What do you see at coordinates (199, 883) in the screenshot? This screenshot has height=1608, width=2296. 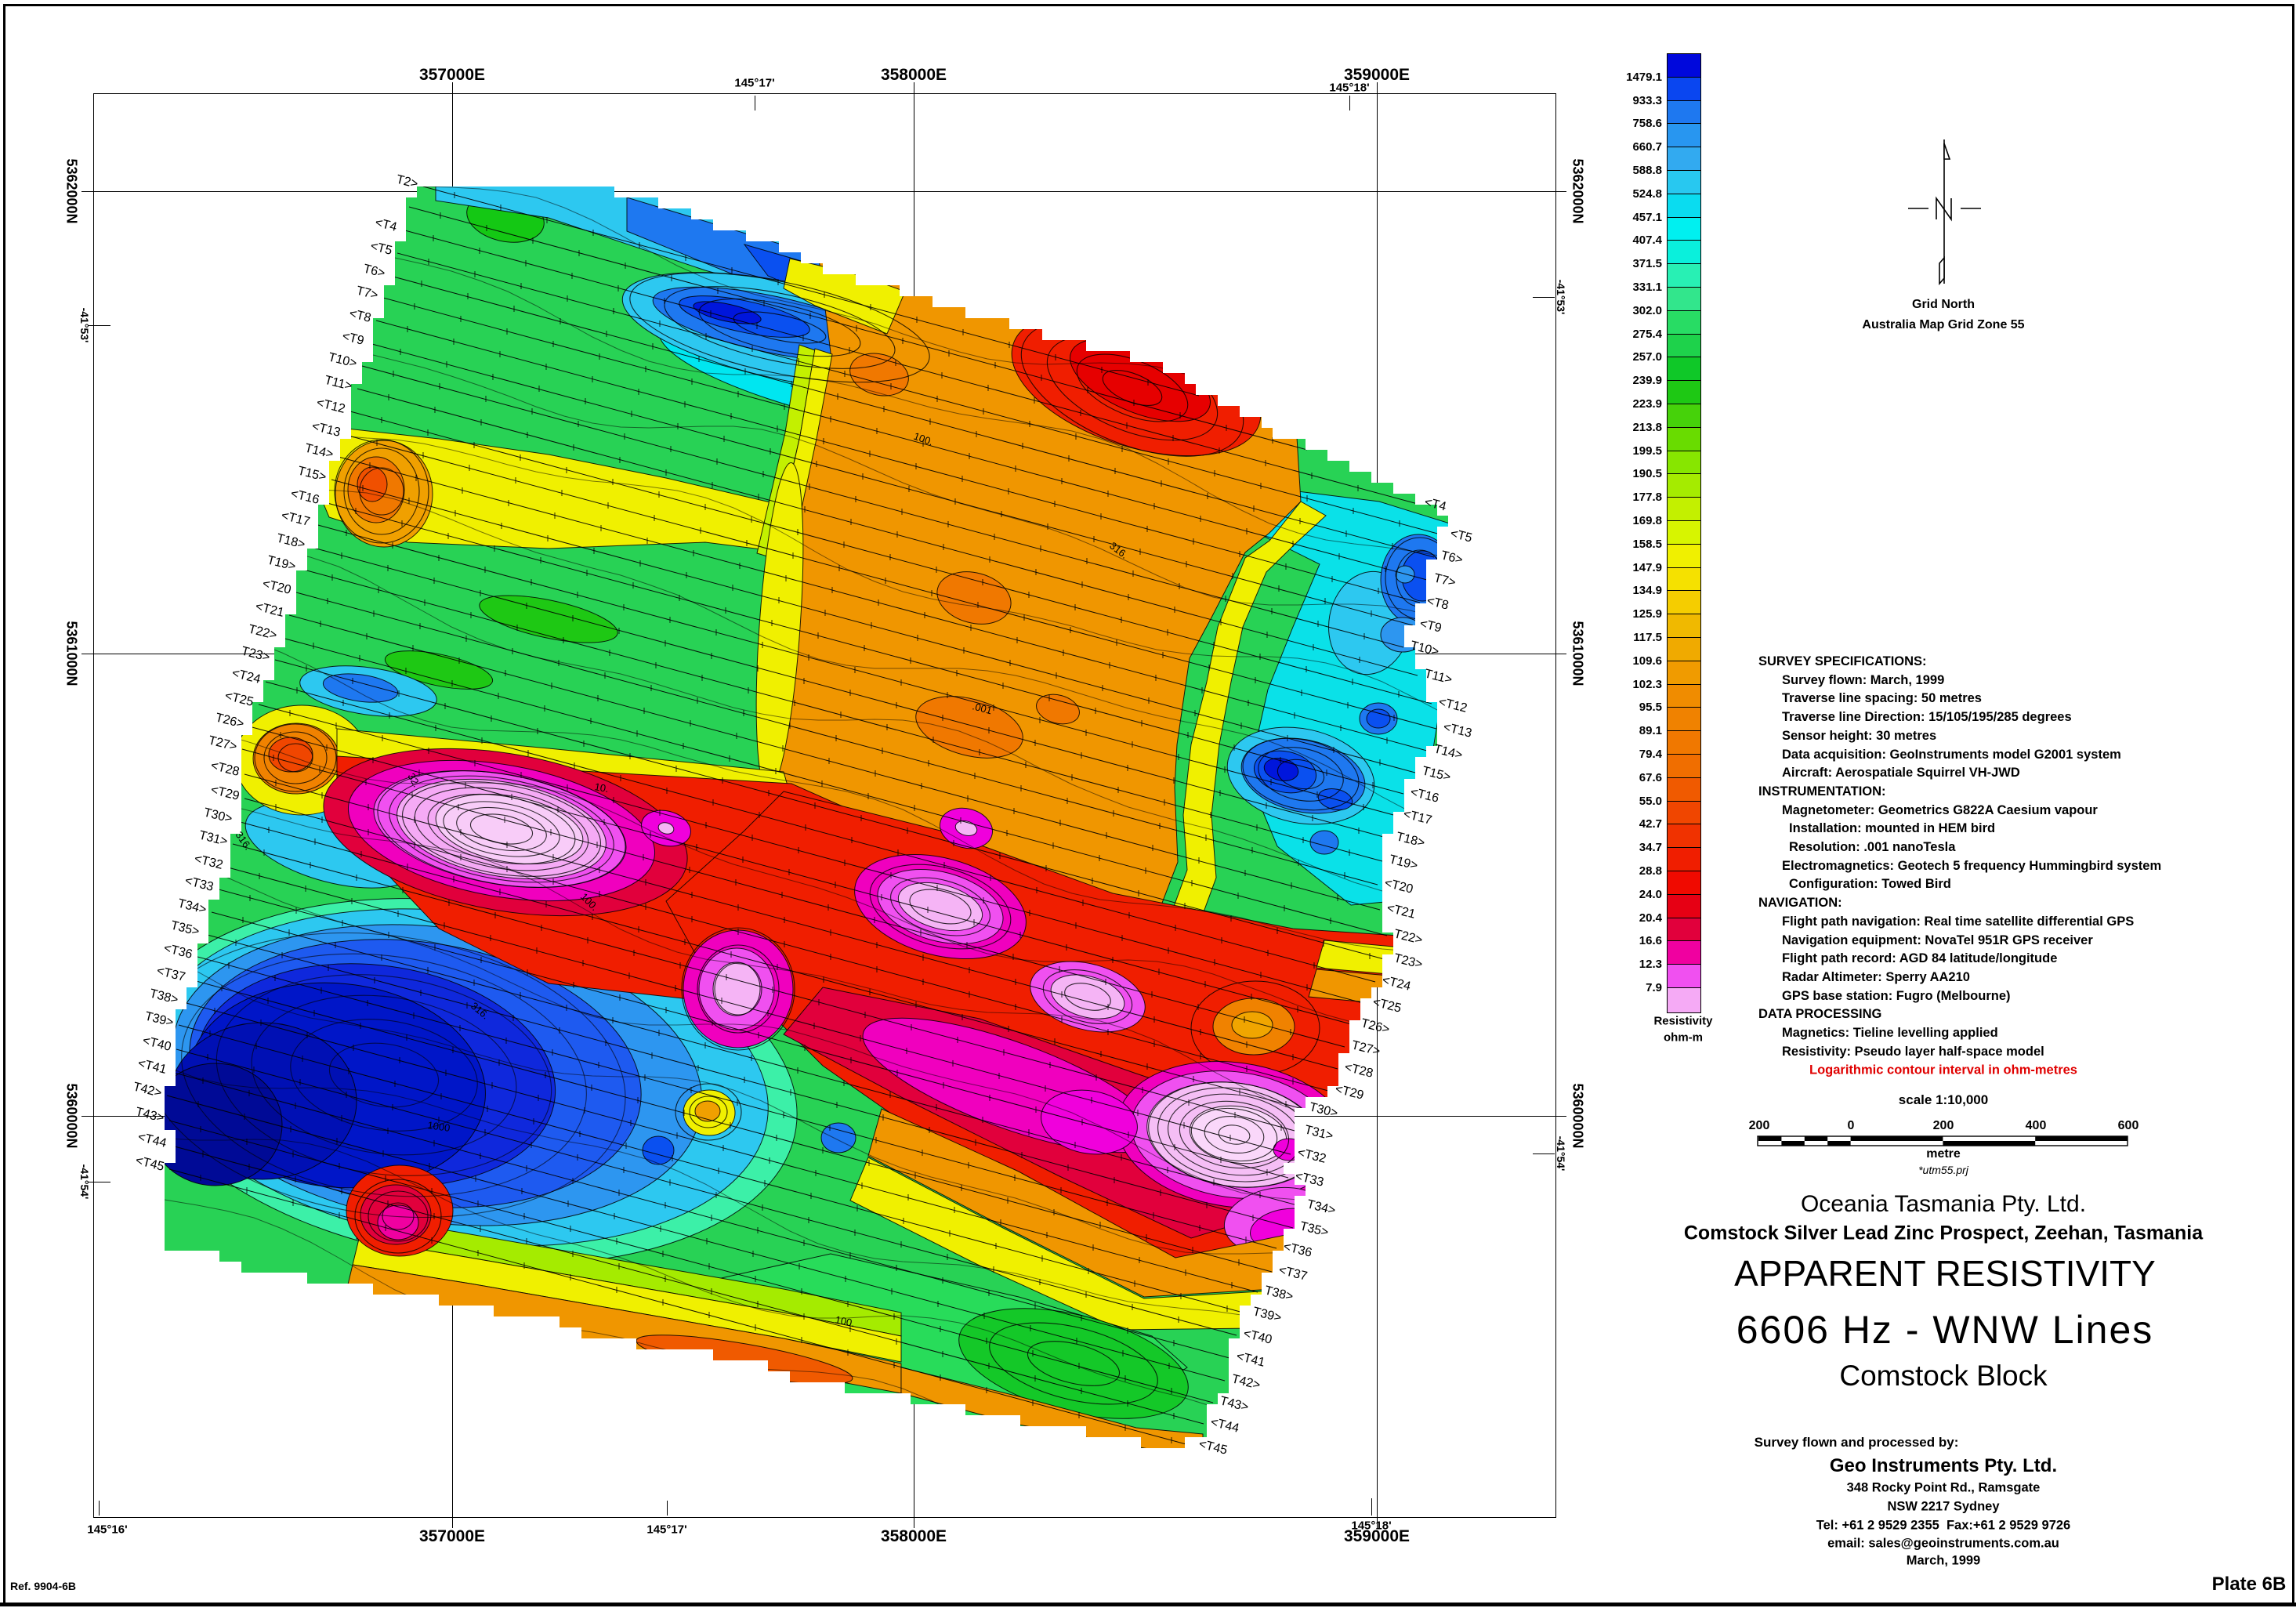 I see `svg-text: <T33` at bounding box center [199, 883].